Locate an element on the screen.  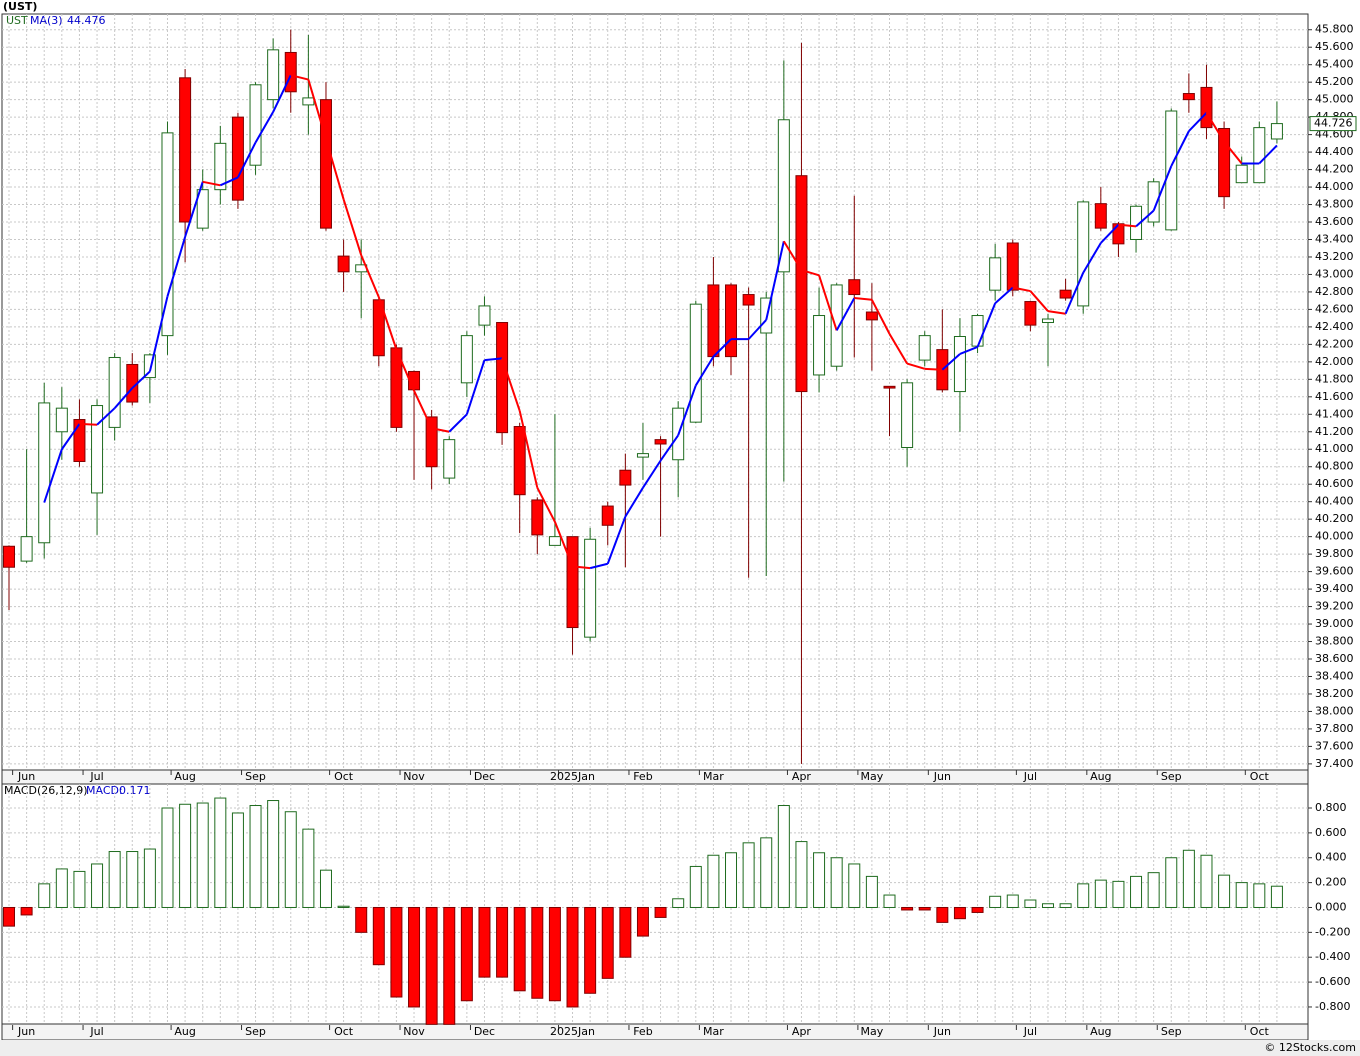
y-tick-label: 43.400 is located at coordinates (1334, 238).